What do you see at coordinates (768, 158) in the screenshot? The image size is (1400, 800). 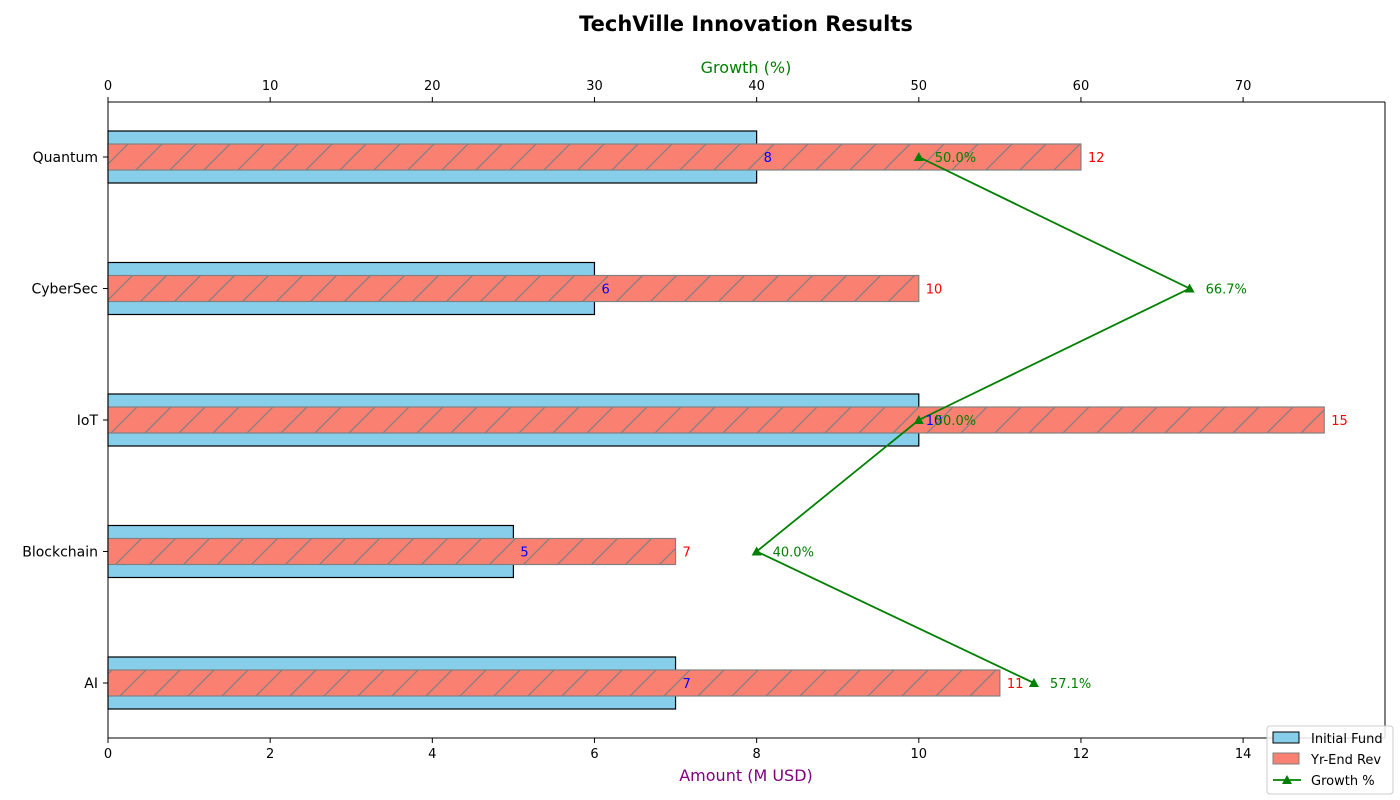 I see `label-initial-fund-quantum: 8` at bounding box center [768, 158].